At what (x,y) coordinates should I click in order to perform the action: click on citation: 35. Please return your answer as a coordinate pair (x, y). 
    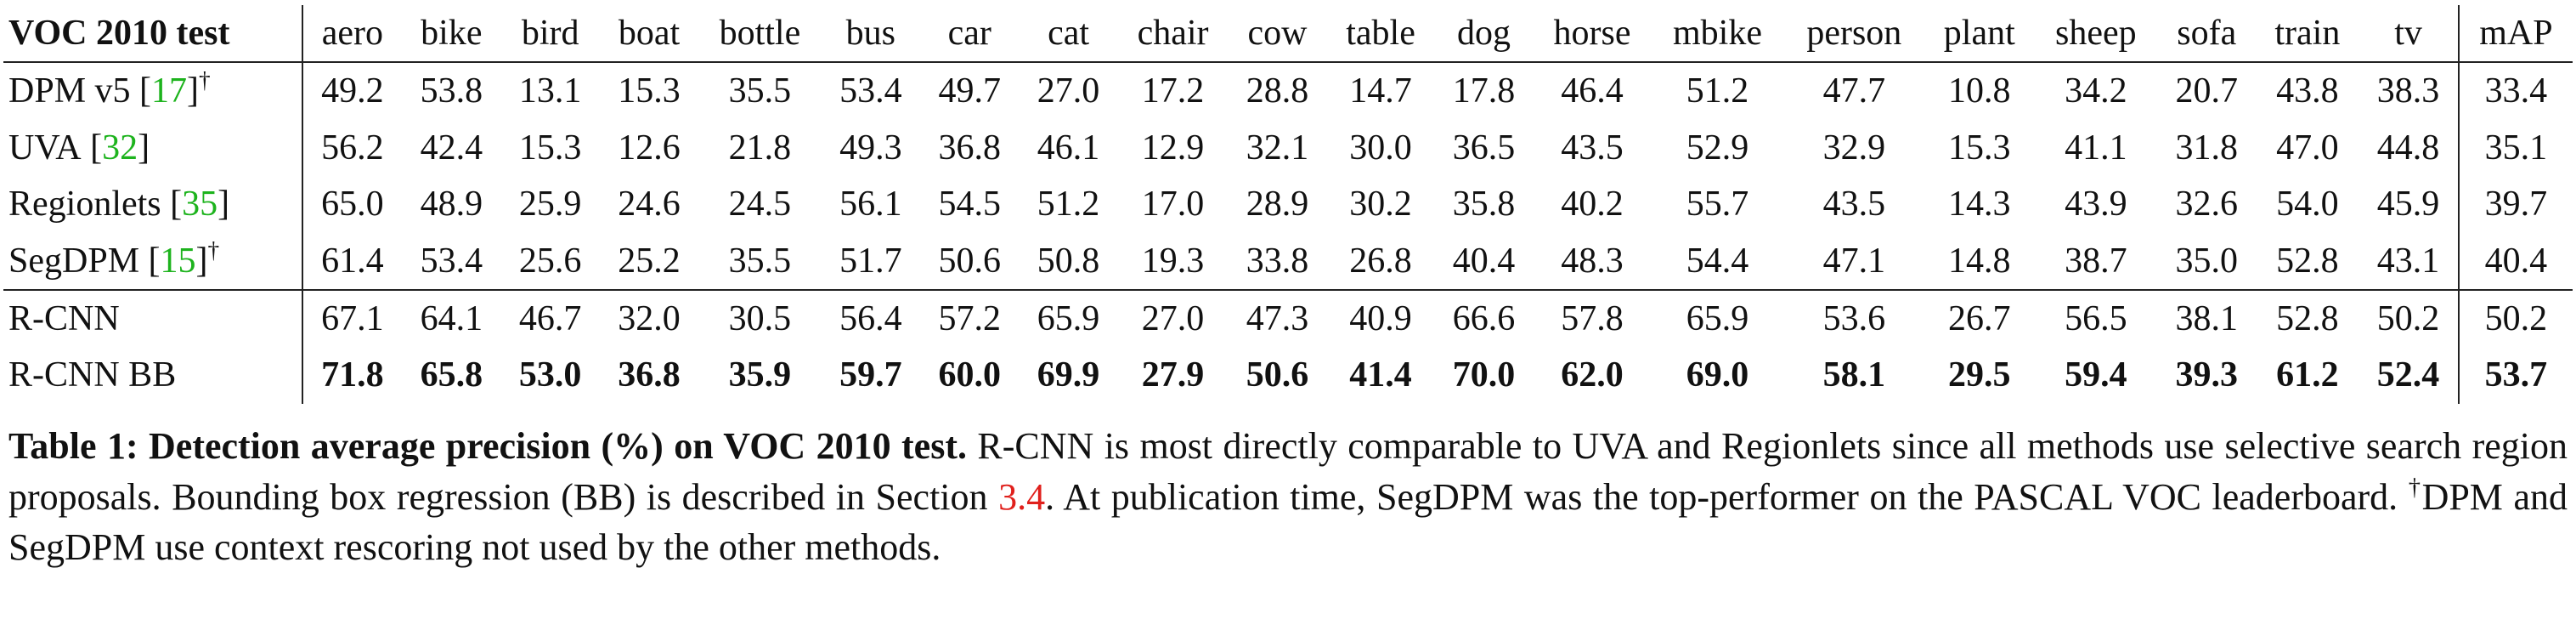
    Looking at the image, I should click on (200, 204).